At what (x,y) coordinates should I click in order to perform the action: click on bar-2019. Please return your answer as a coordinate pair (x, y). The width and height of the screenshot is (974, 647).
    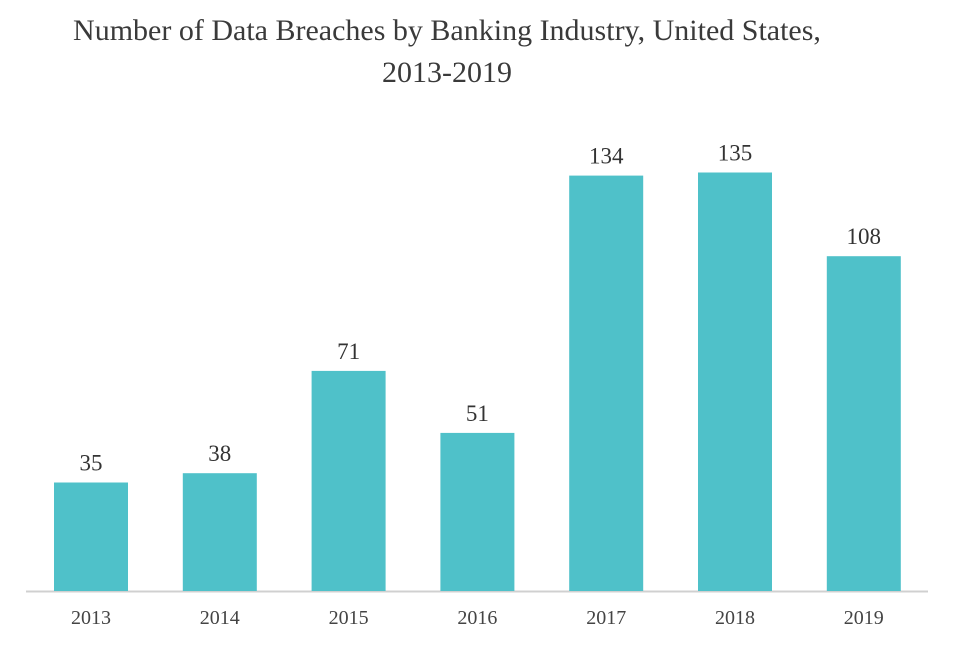
    Looking at the image, I should click on (863, 423).